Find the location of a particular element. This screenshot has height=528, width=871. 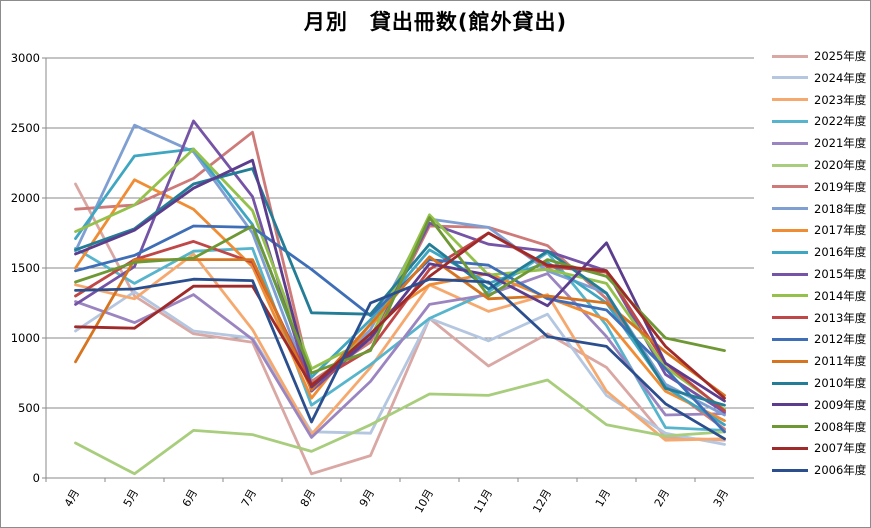

x-tick-label: 11月 is located at coordinates (483, 501).